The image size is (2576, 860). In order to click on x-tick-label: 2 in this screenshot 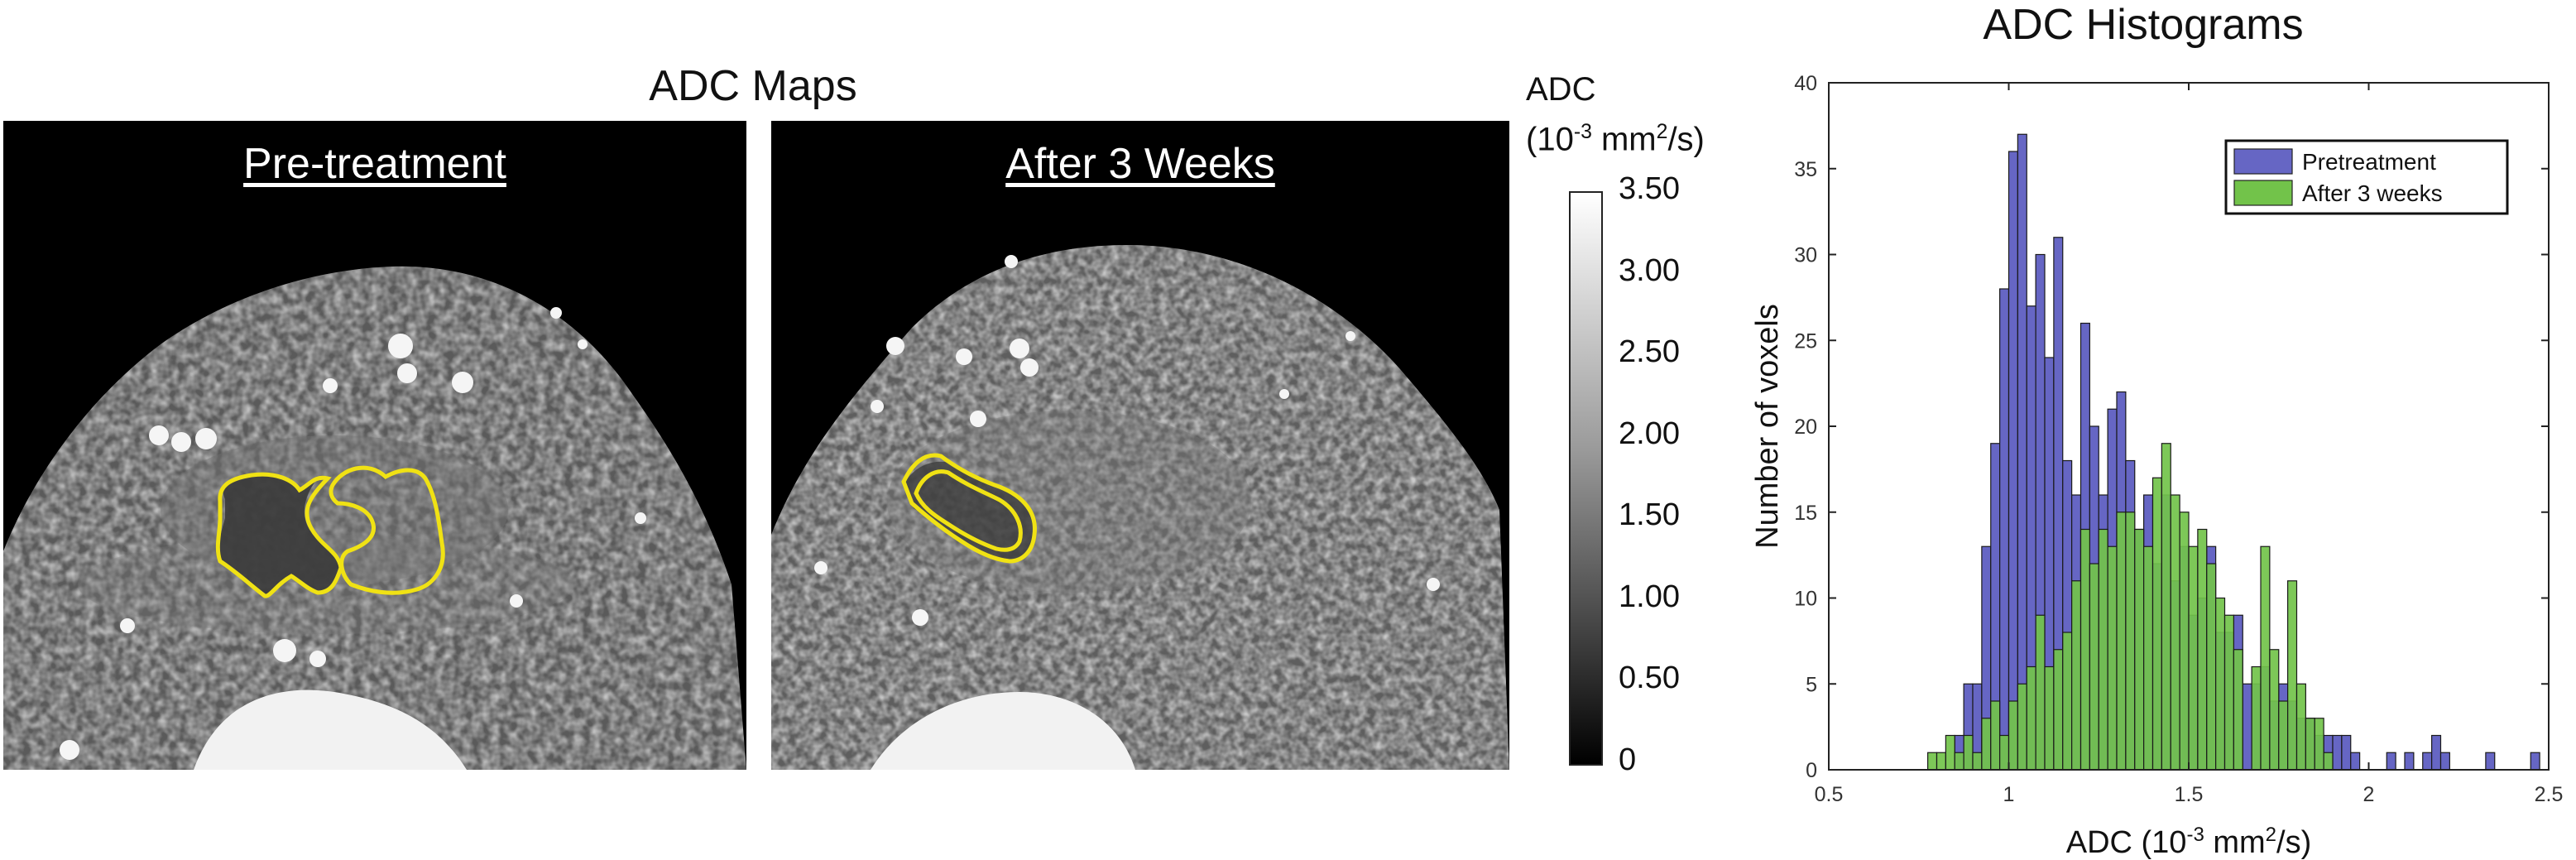, I will do `click(2369, 794)`.